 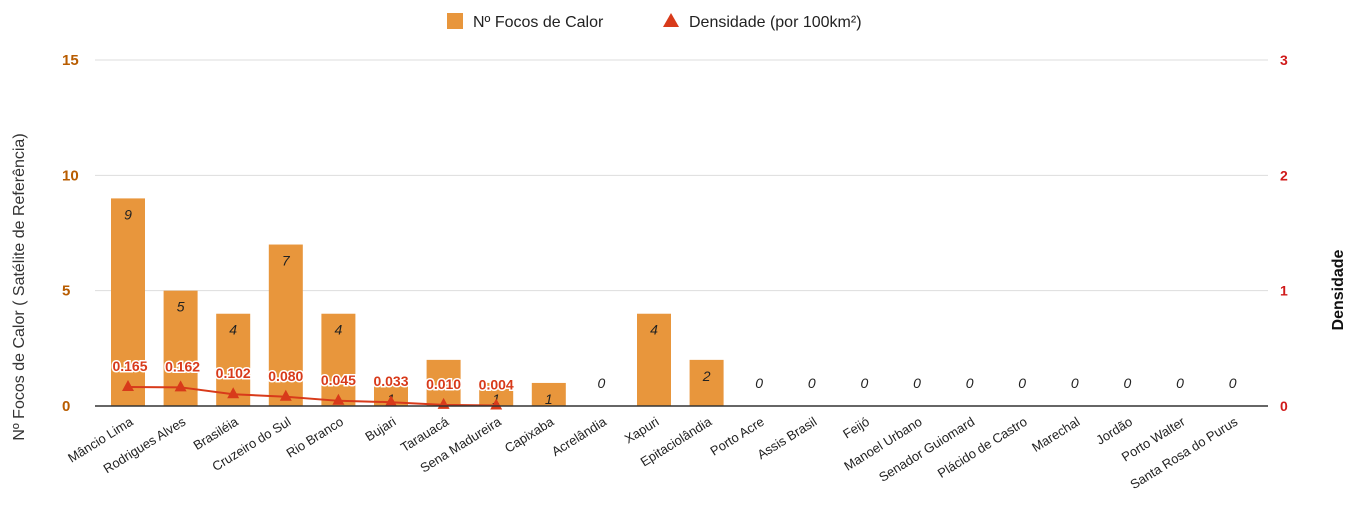 I want to click on bar-value-label: 9, so click(x=128, y=214).